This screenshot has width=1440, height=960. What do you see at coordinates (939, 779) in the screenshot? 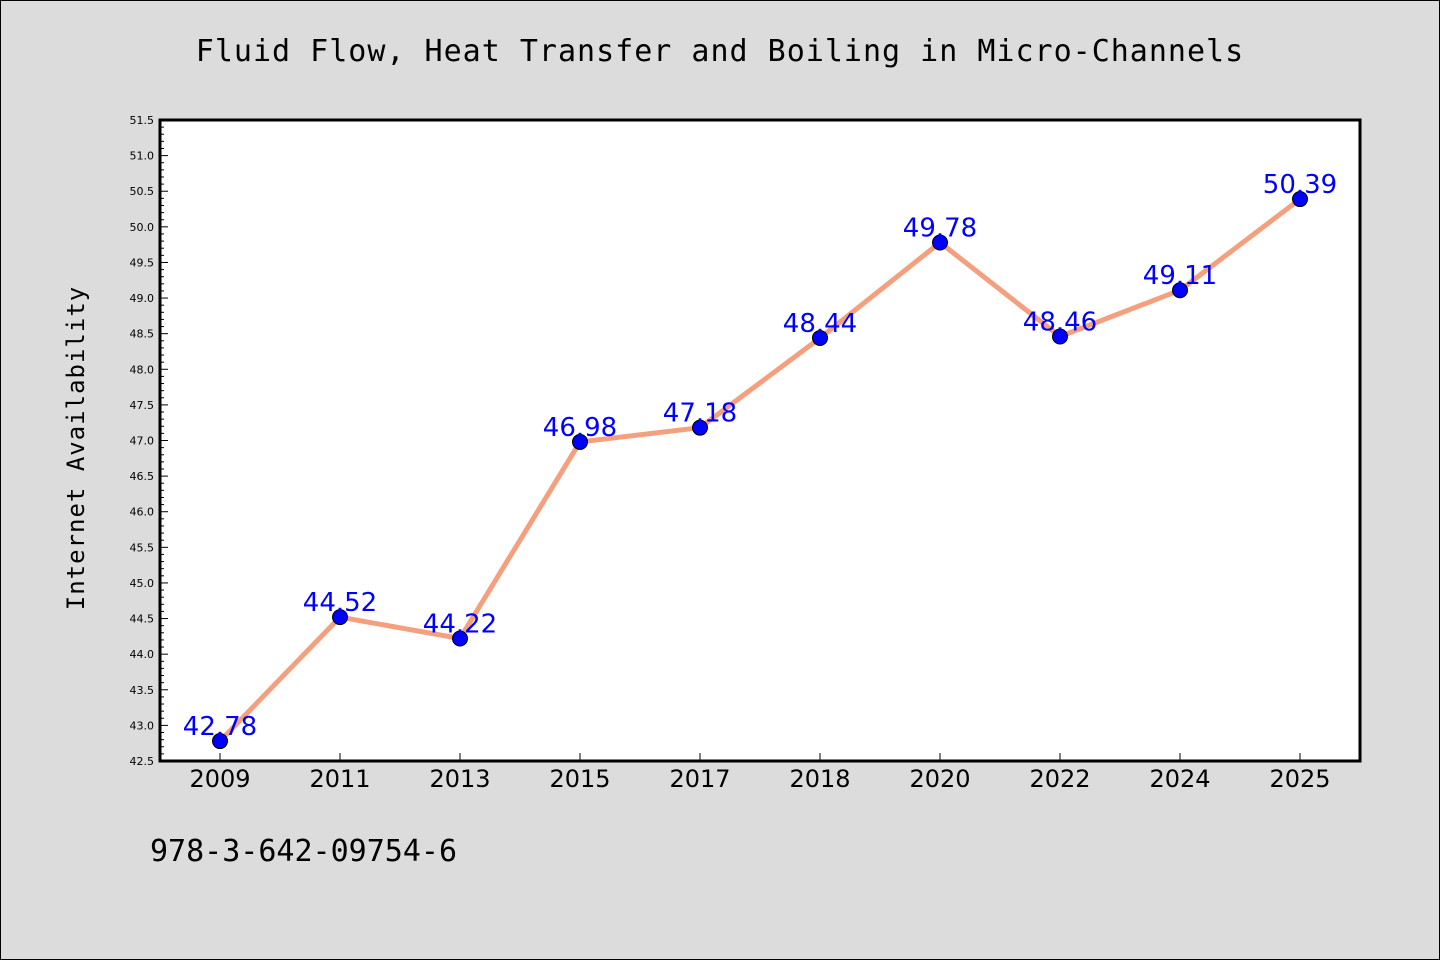
I see `x-tick-label: 2020` at bounding box center [939, 779].